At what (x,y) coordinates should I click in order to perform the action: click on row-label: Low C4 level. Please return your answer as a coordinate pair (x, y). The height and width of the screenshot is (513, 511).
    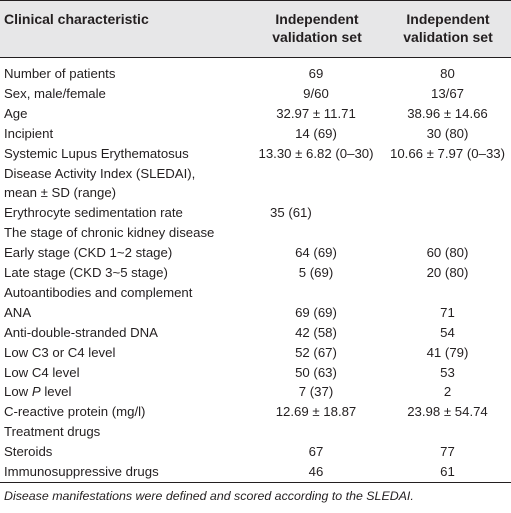
    Looking at the image, I should click on (42, 372).